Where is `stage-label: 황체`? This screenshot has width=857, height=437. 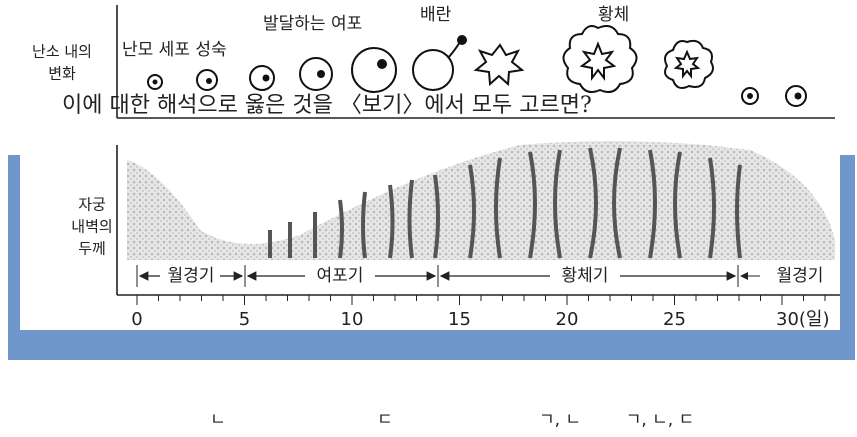 stage-label: 황체 is located at coordinates (613, 15).